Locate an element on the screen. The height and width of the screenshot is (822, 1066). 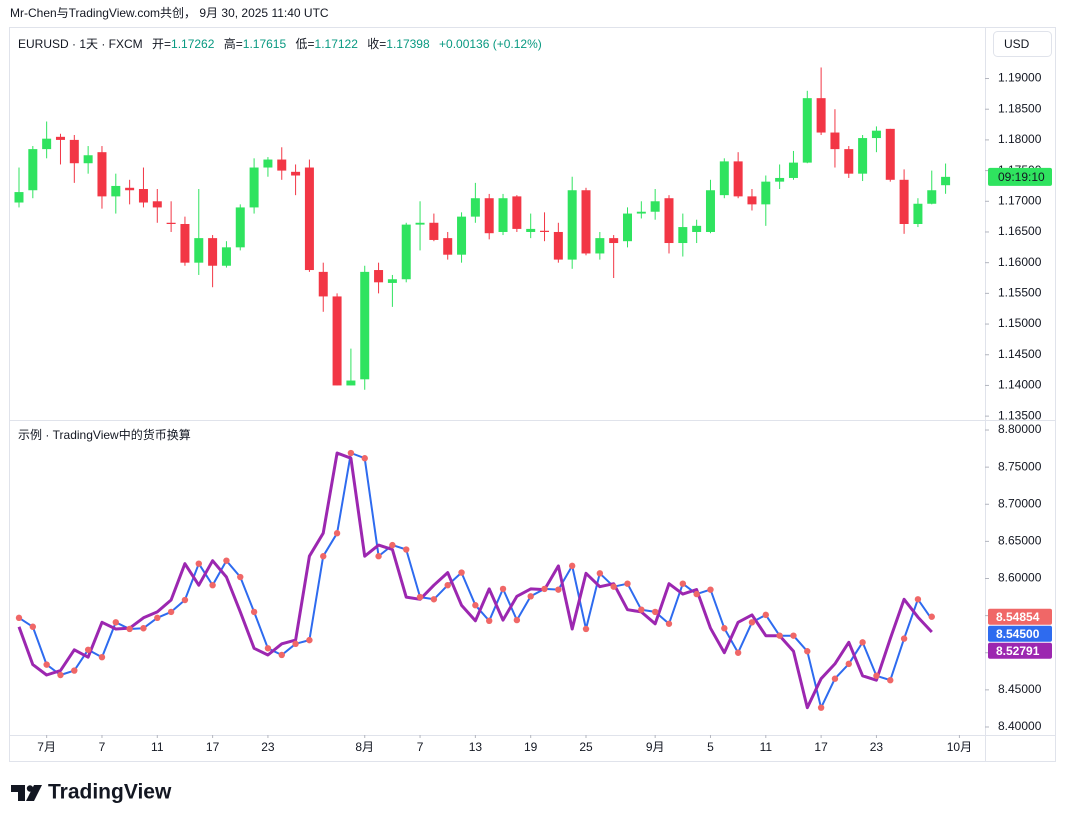
logo-text: TradingView is located at coordinates (110, 792).